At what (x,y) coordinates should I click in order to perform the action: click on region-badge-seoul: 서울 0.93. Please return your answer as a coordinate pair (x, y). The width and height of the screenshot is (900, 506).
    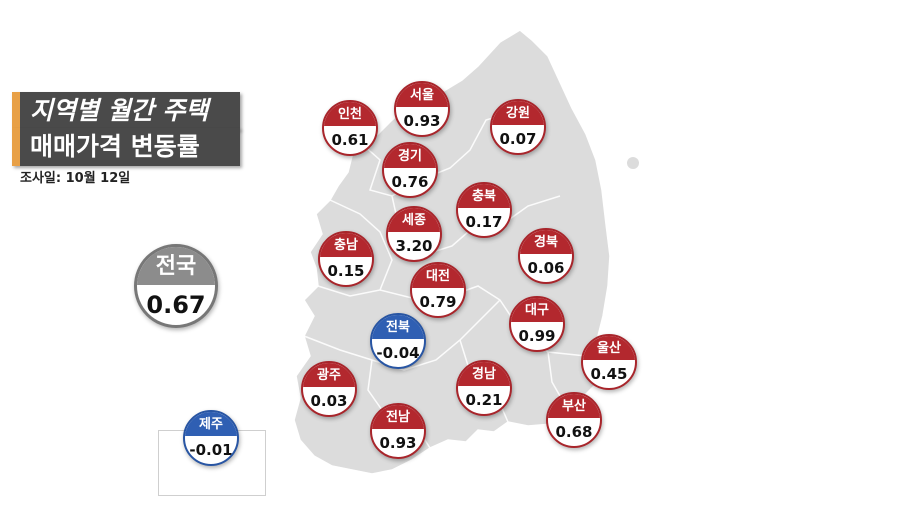
    Looking at the image, I should click on (422, 109).